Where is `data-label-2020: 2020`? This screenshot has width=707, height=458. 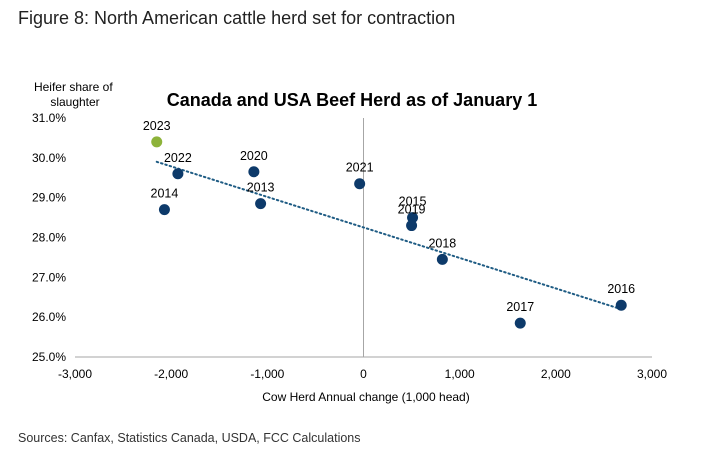 data-label-2020: 2020 is located at coordinates (254, 156).